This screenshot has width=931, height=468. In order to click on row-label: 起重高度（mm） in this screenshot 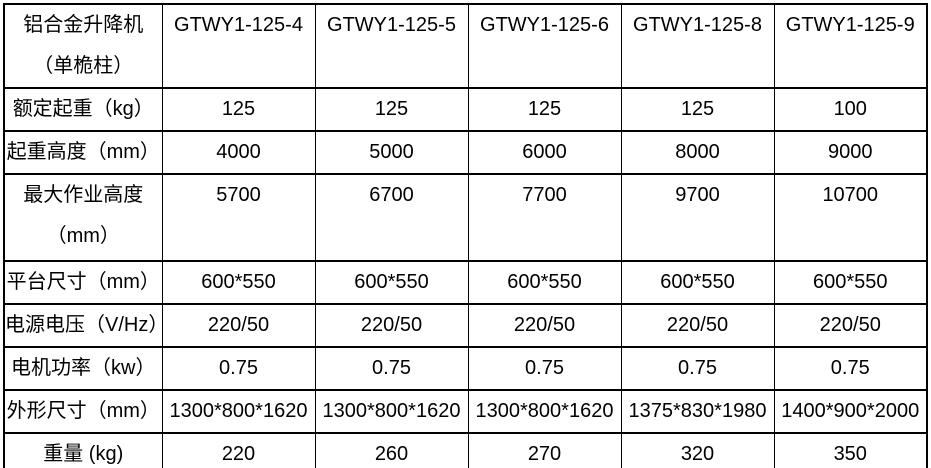, I will do `click(83, 152)`.